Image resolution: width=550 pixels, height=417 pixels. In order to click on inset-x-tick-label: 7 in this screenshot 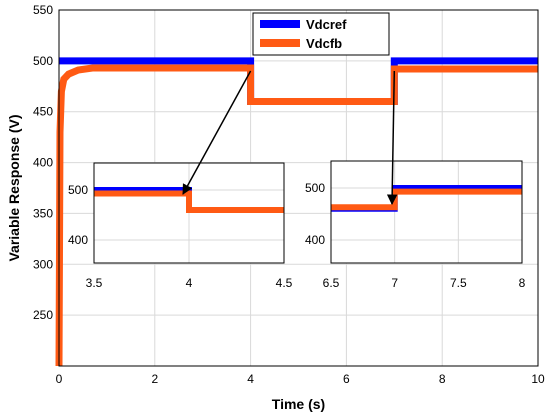, I will do `click(394, 283)`.